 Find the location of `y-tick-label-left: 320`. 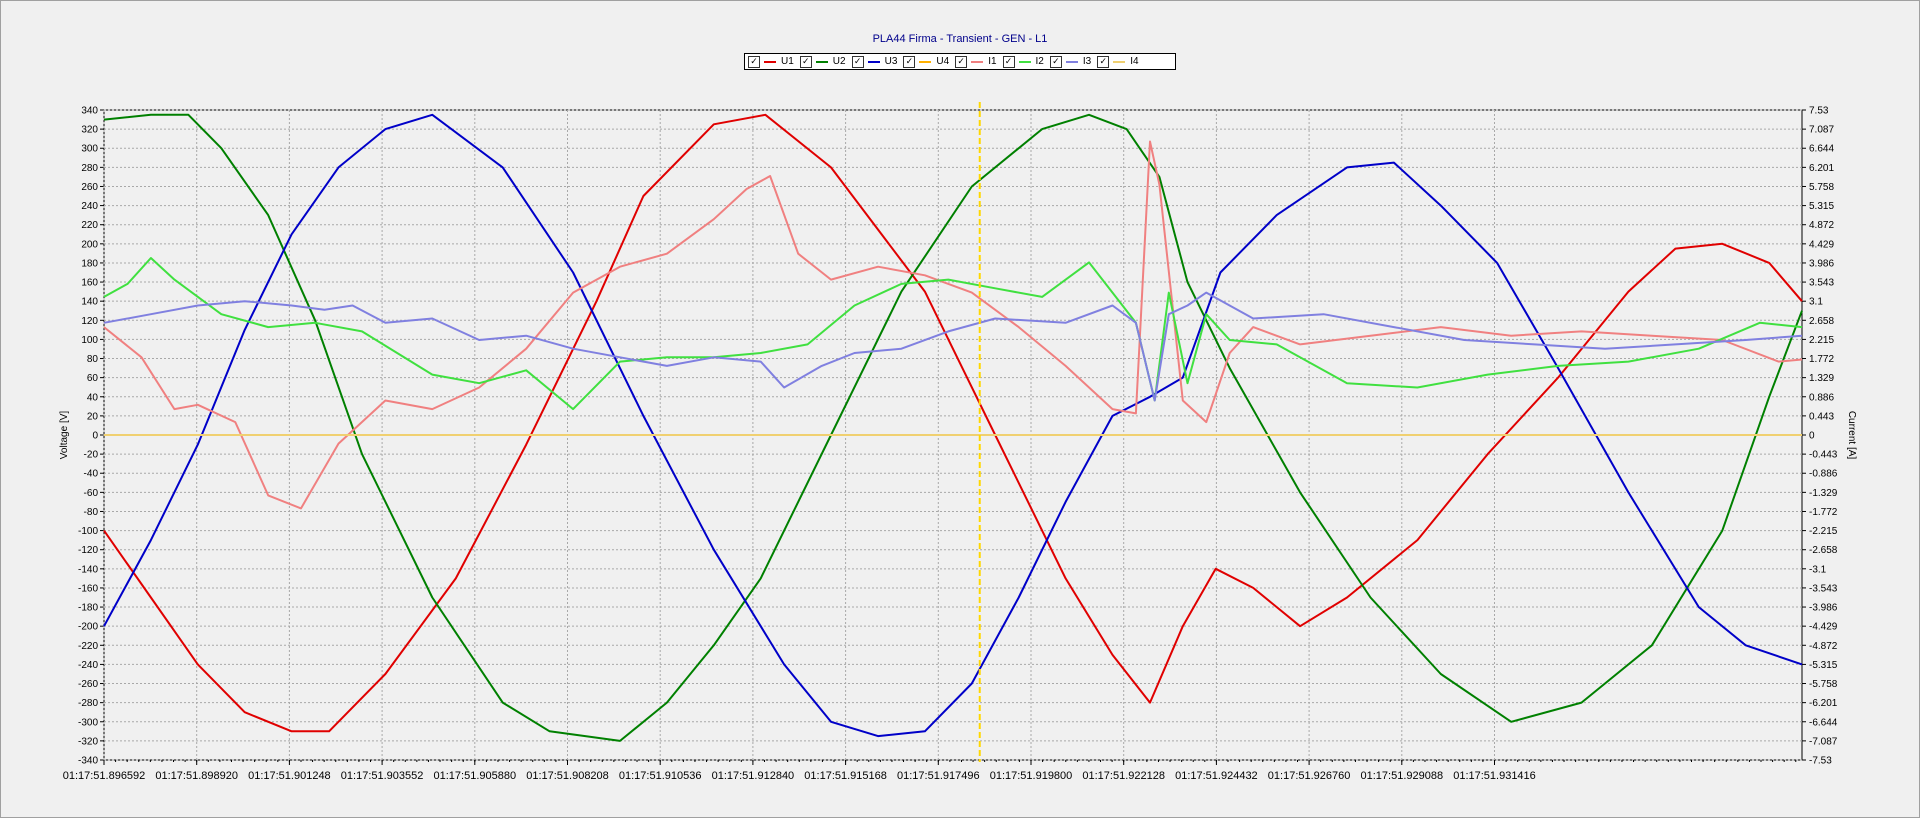

y-tick-label-left: 320 is located at coordinates (89, 130).